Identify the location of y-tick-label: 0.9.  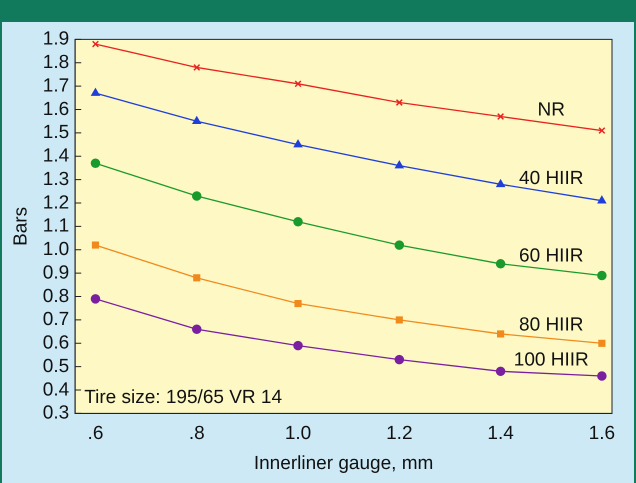
(56, 273).